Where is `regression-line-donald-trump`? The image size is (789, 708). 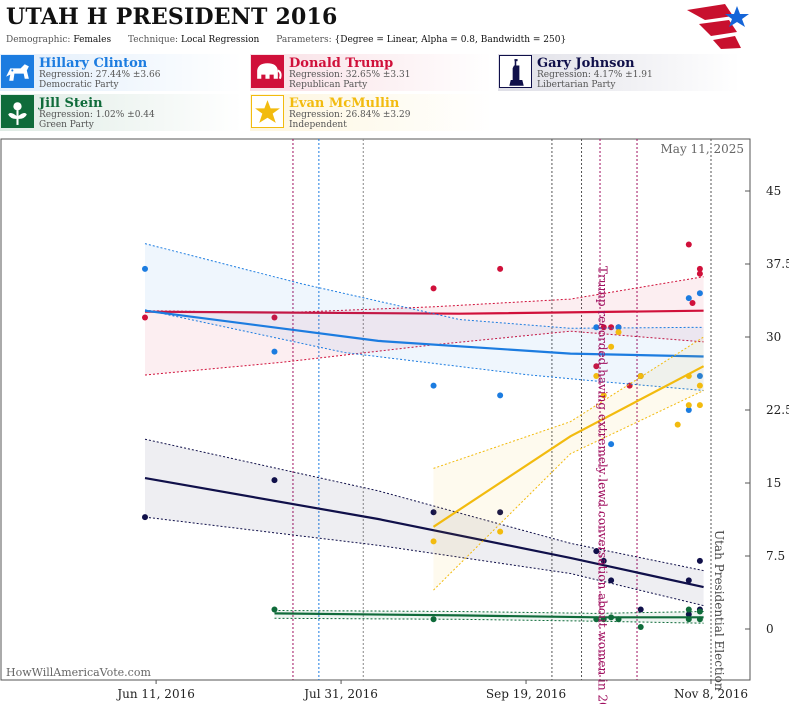 regression-line-donald-trump is located at coordinates (424, 312).